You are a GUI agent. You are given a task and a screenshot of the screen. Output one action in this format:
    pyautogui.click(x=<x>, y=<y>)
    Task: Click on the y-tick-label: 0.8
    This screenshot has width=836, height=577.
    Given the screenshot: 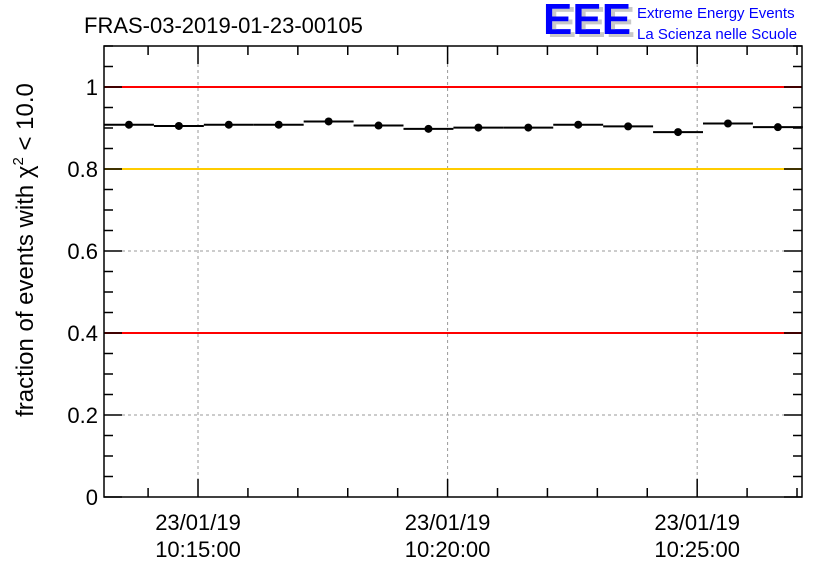 What is the action you would take?
    pyautogui.click(x=82, y=169)
    